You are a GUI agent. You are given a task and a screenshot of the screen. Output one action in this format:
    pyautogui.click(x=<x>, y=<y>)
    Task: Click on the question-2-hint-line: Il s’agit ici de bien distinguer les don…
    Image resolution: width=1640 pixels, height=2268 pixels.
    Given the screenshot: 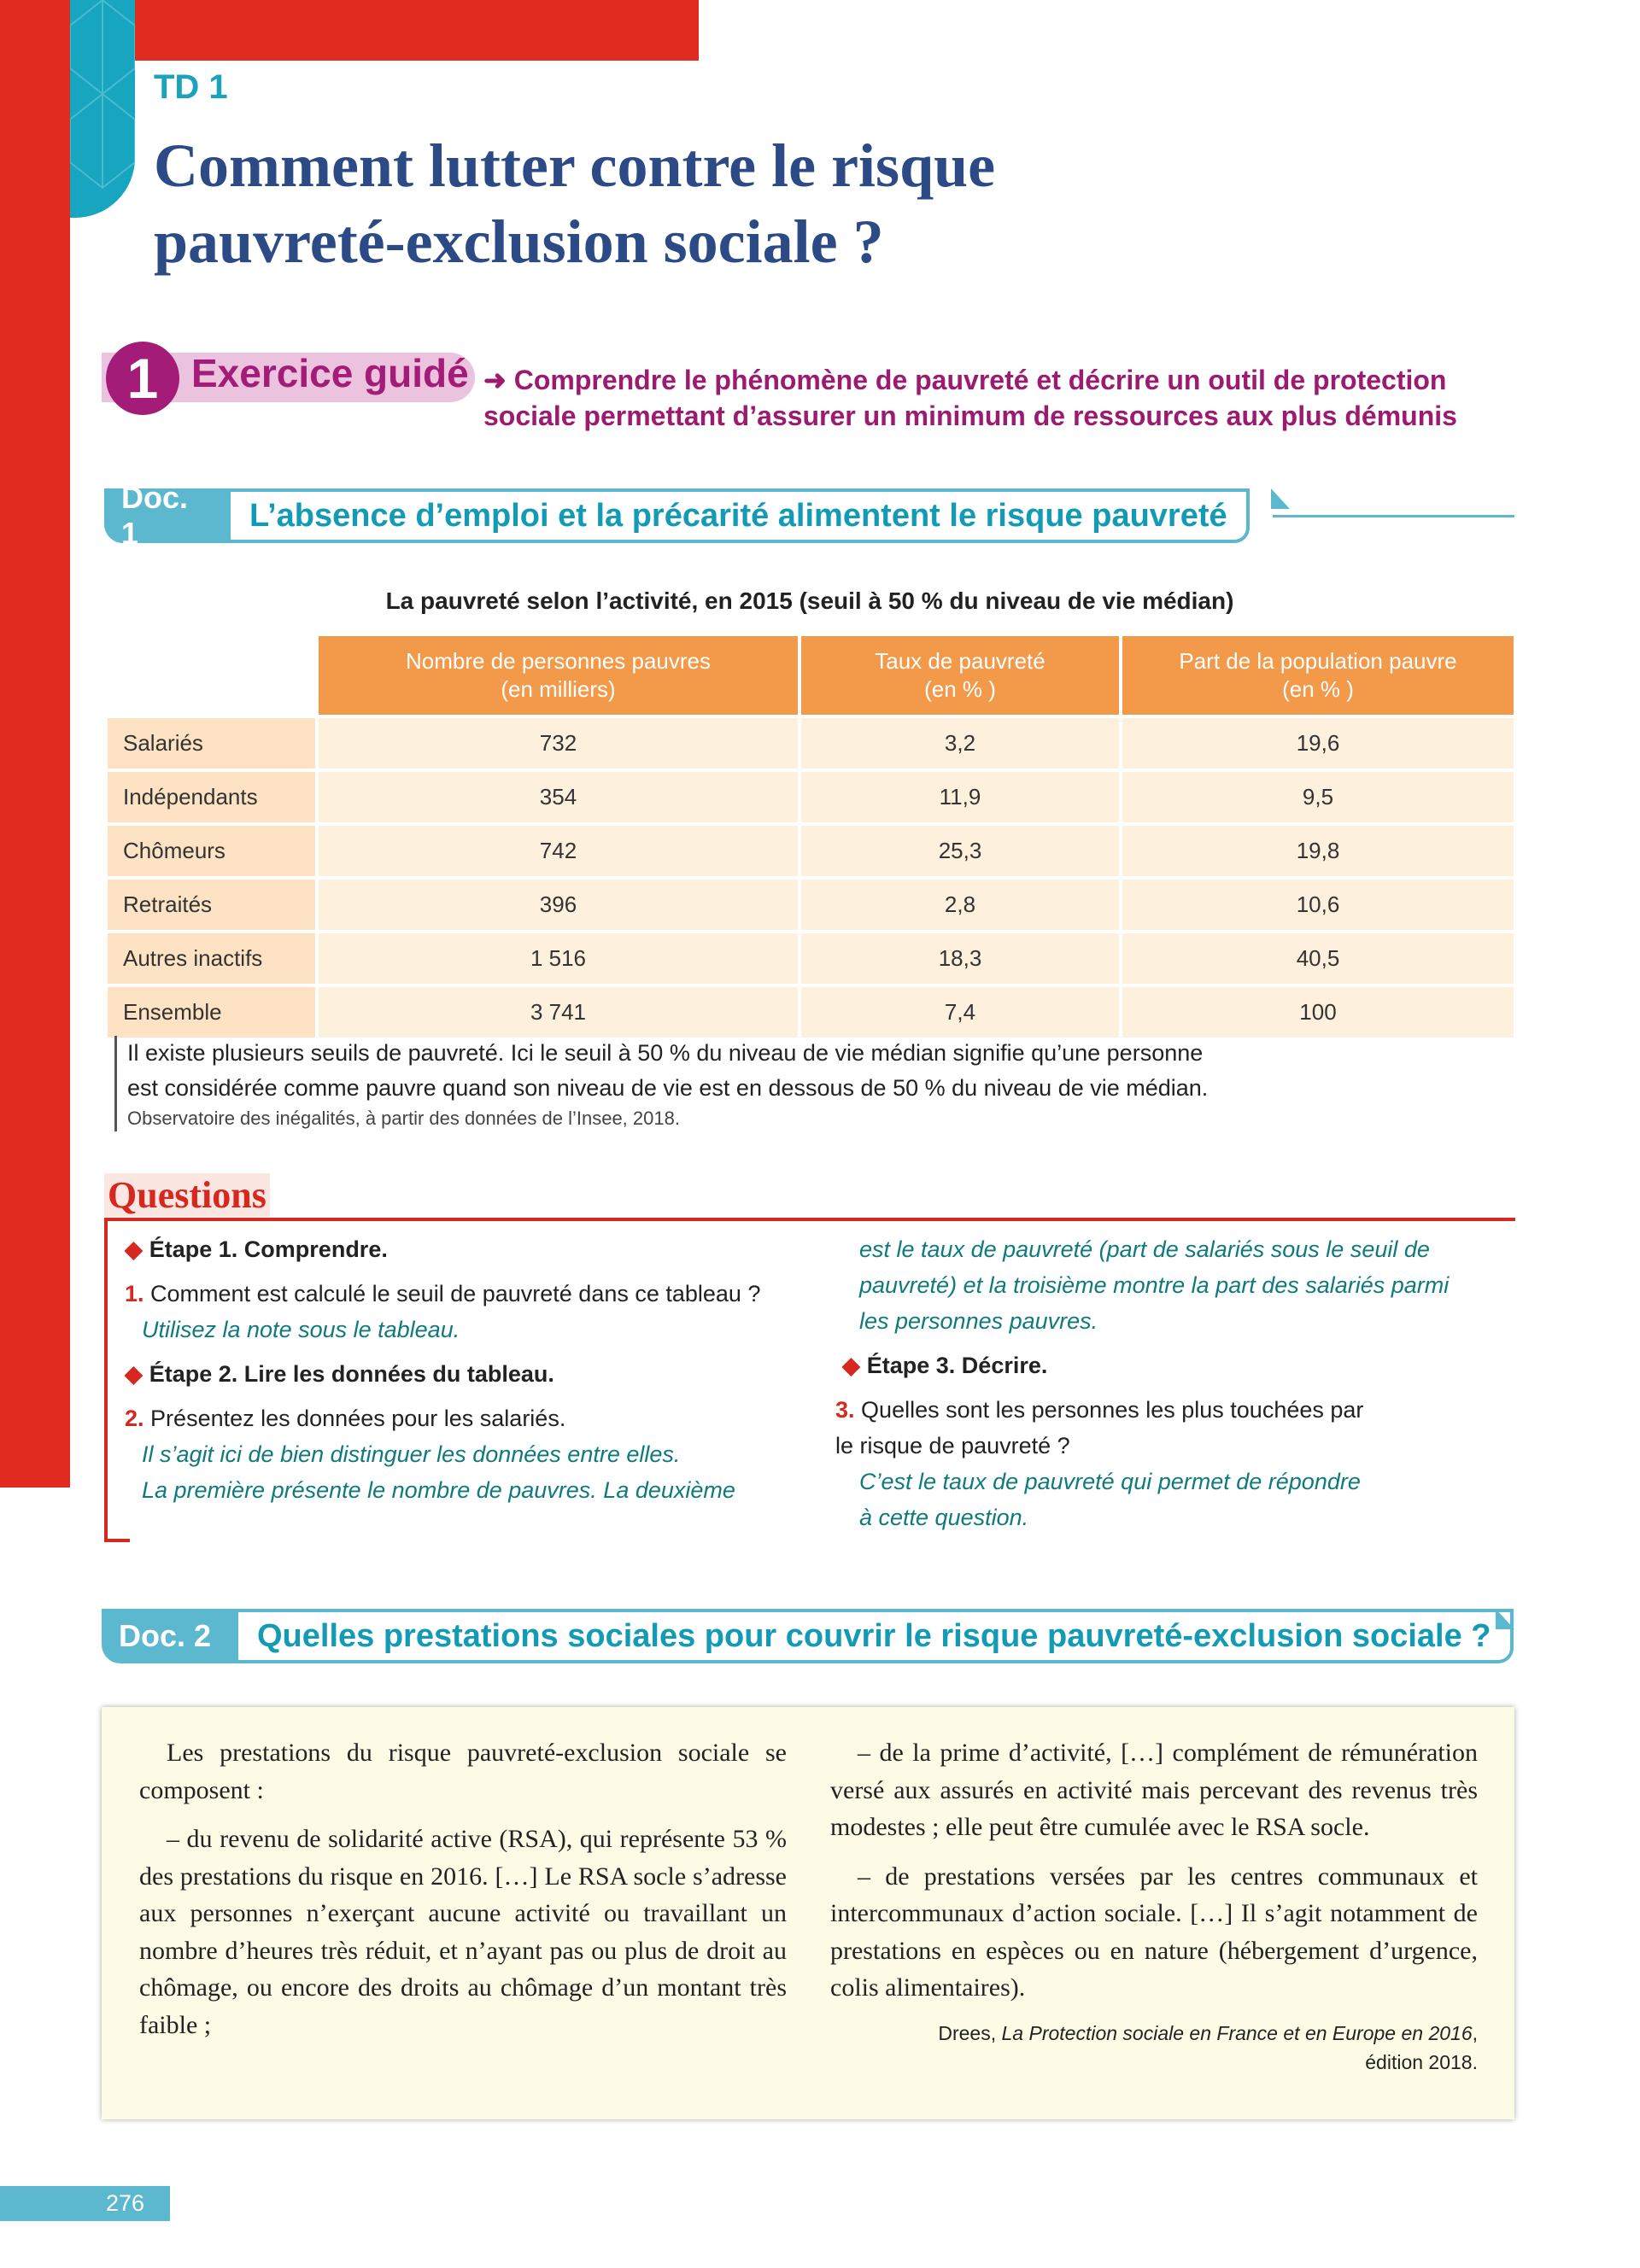 What is the action you would take?
    pyautogui.click(x=411, y=1454)
    